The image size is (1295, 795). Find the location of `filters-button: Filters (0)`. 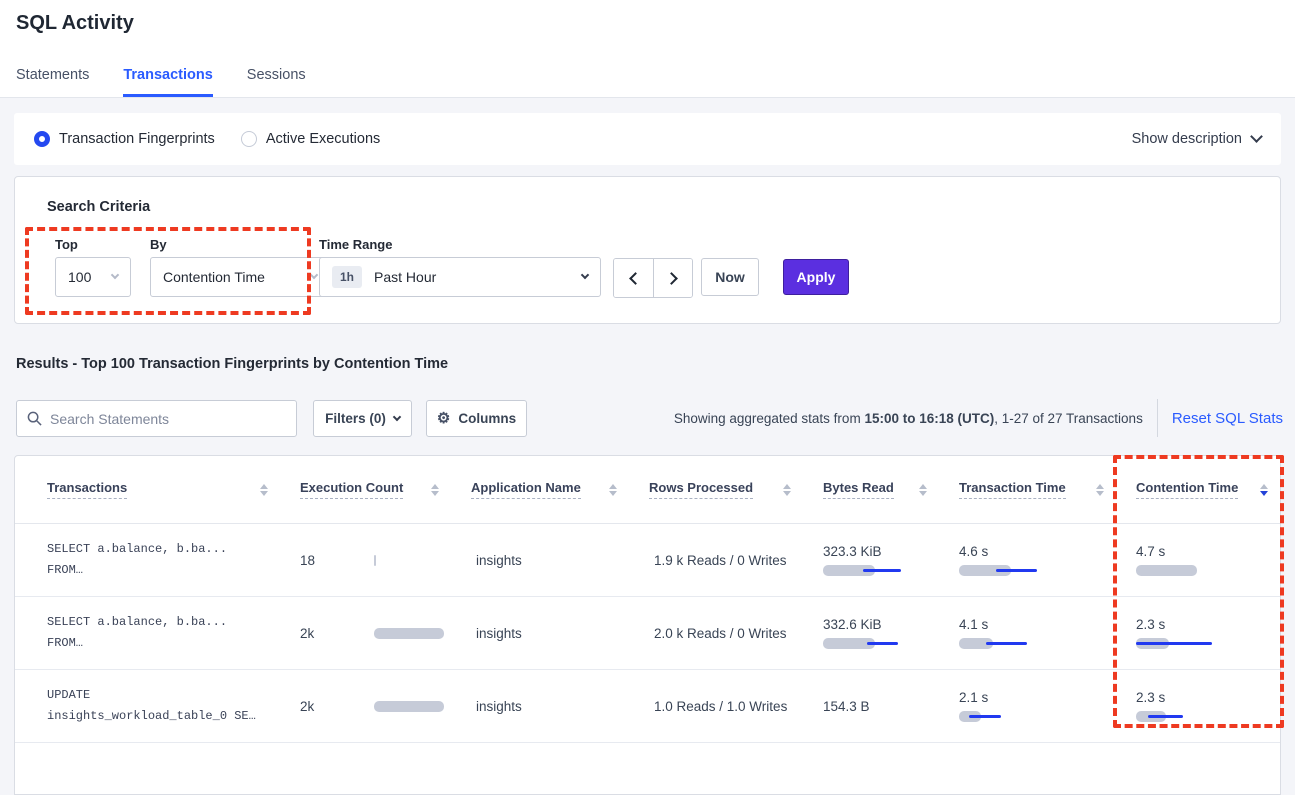

filters-button: Filters (0) is located at coordinates (362, 418).